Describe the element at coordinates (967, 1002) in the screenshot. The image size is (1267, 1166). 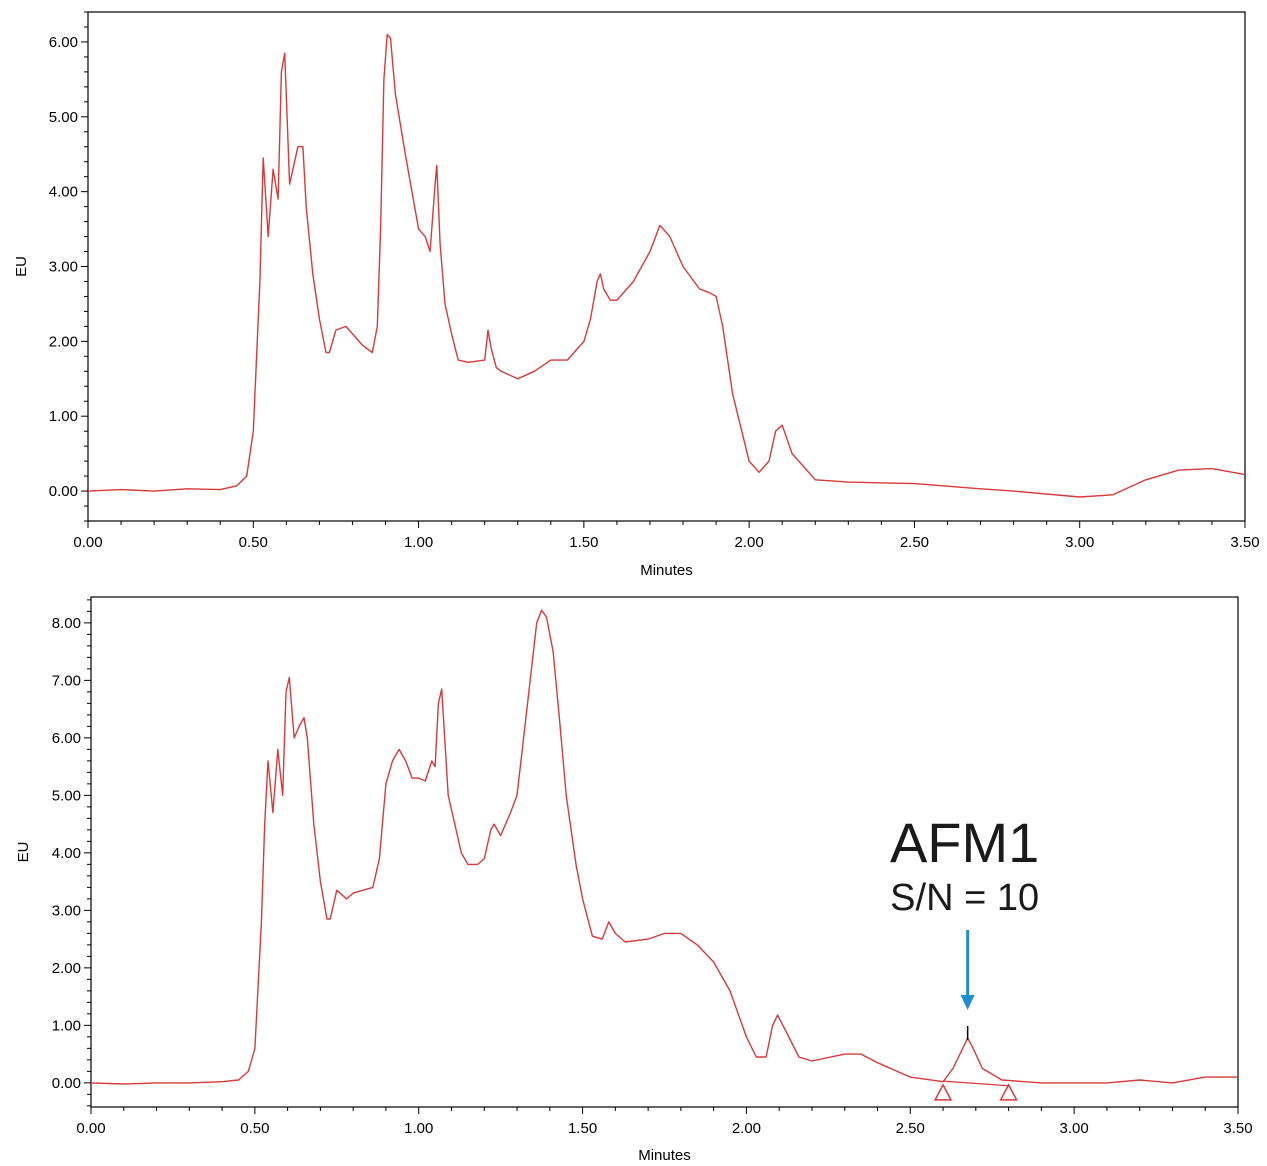
I see `annotation-arrow-head` at that location.